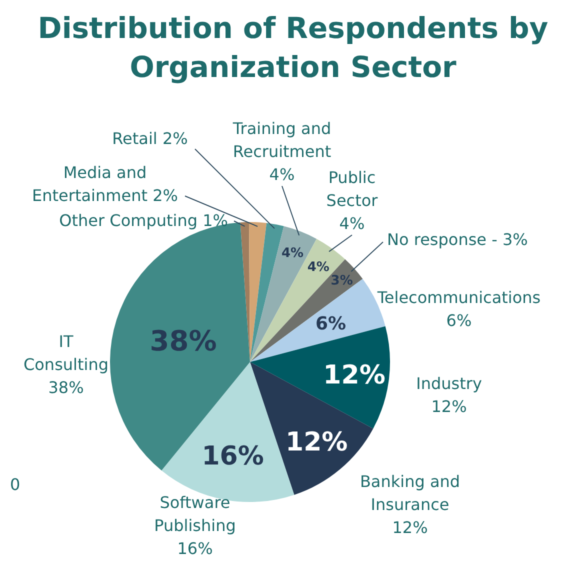  What do you see at coordinates (150, 138) in the screenshot?
I see `slice-label: Retail 2%` at bounding box center [150, 138].